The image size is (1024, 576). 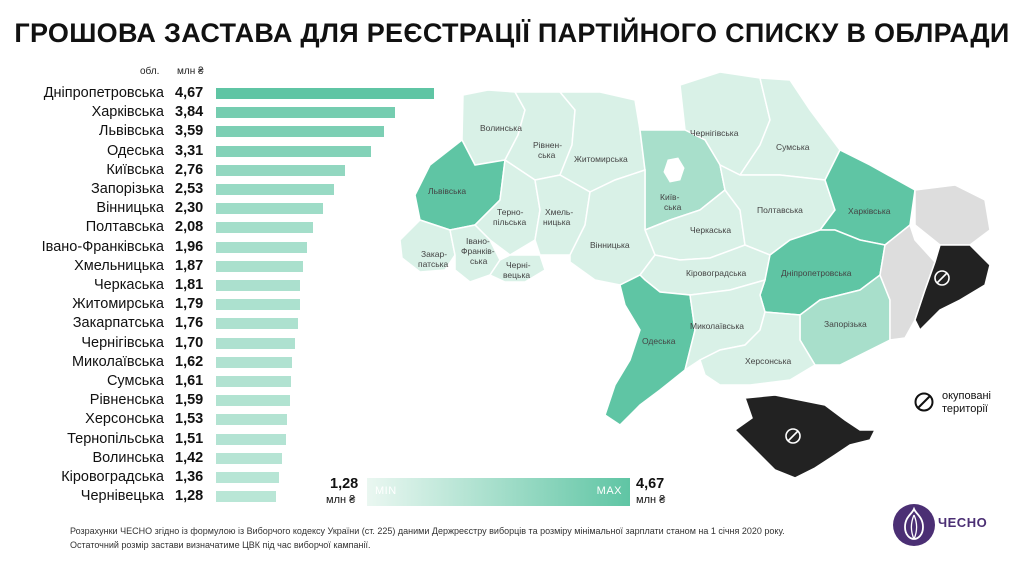 I want to click on bar-category-label: Івано-Франківська, so click(x=102, y=246).